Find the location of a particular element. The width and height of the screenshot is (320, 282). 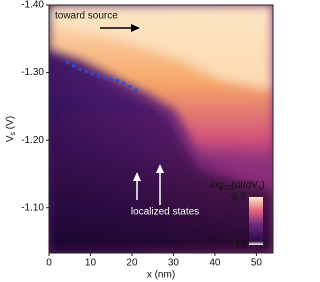

y-axis-label: Vs (V) is located at coordinates (11, 129).